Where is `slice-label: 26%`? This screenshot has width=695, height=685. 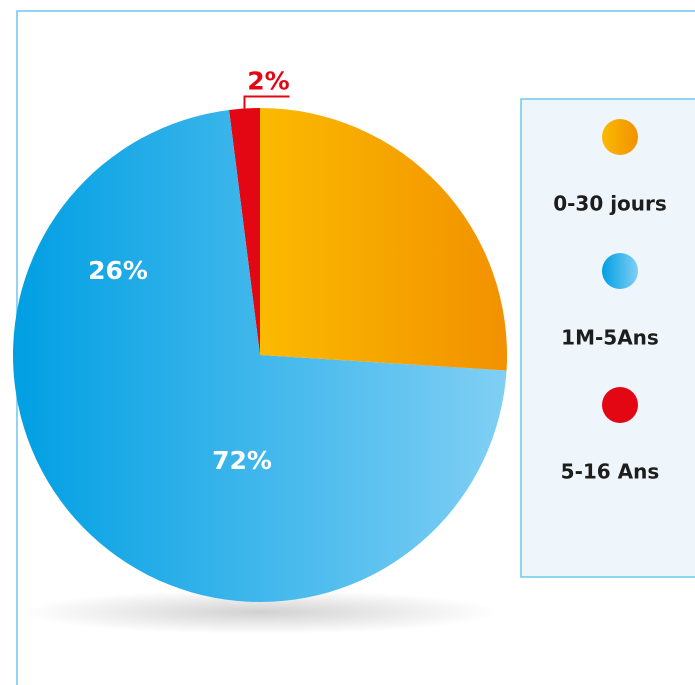 slice-label: 26% is located at coordinates (118, 270).